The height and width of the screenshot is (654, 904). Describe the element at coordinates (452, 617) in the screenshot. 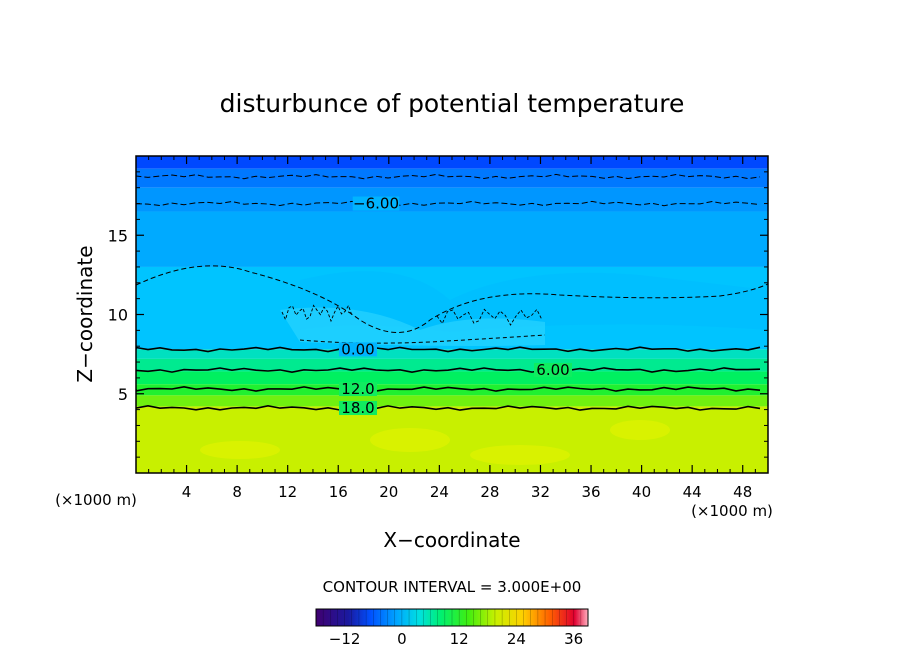

I see `colorbar-segments` at that location.